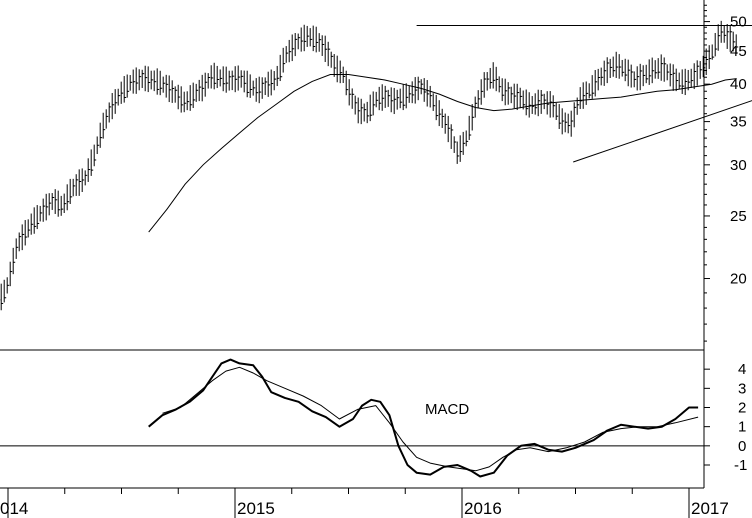  What do you see at coordinates (662, 131) in the screenshot?
I see `support-trendline` at bounding box center [662, 131].